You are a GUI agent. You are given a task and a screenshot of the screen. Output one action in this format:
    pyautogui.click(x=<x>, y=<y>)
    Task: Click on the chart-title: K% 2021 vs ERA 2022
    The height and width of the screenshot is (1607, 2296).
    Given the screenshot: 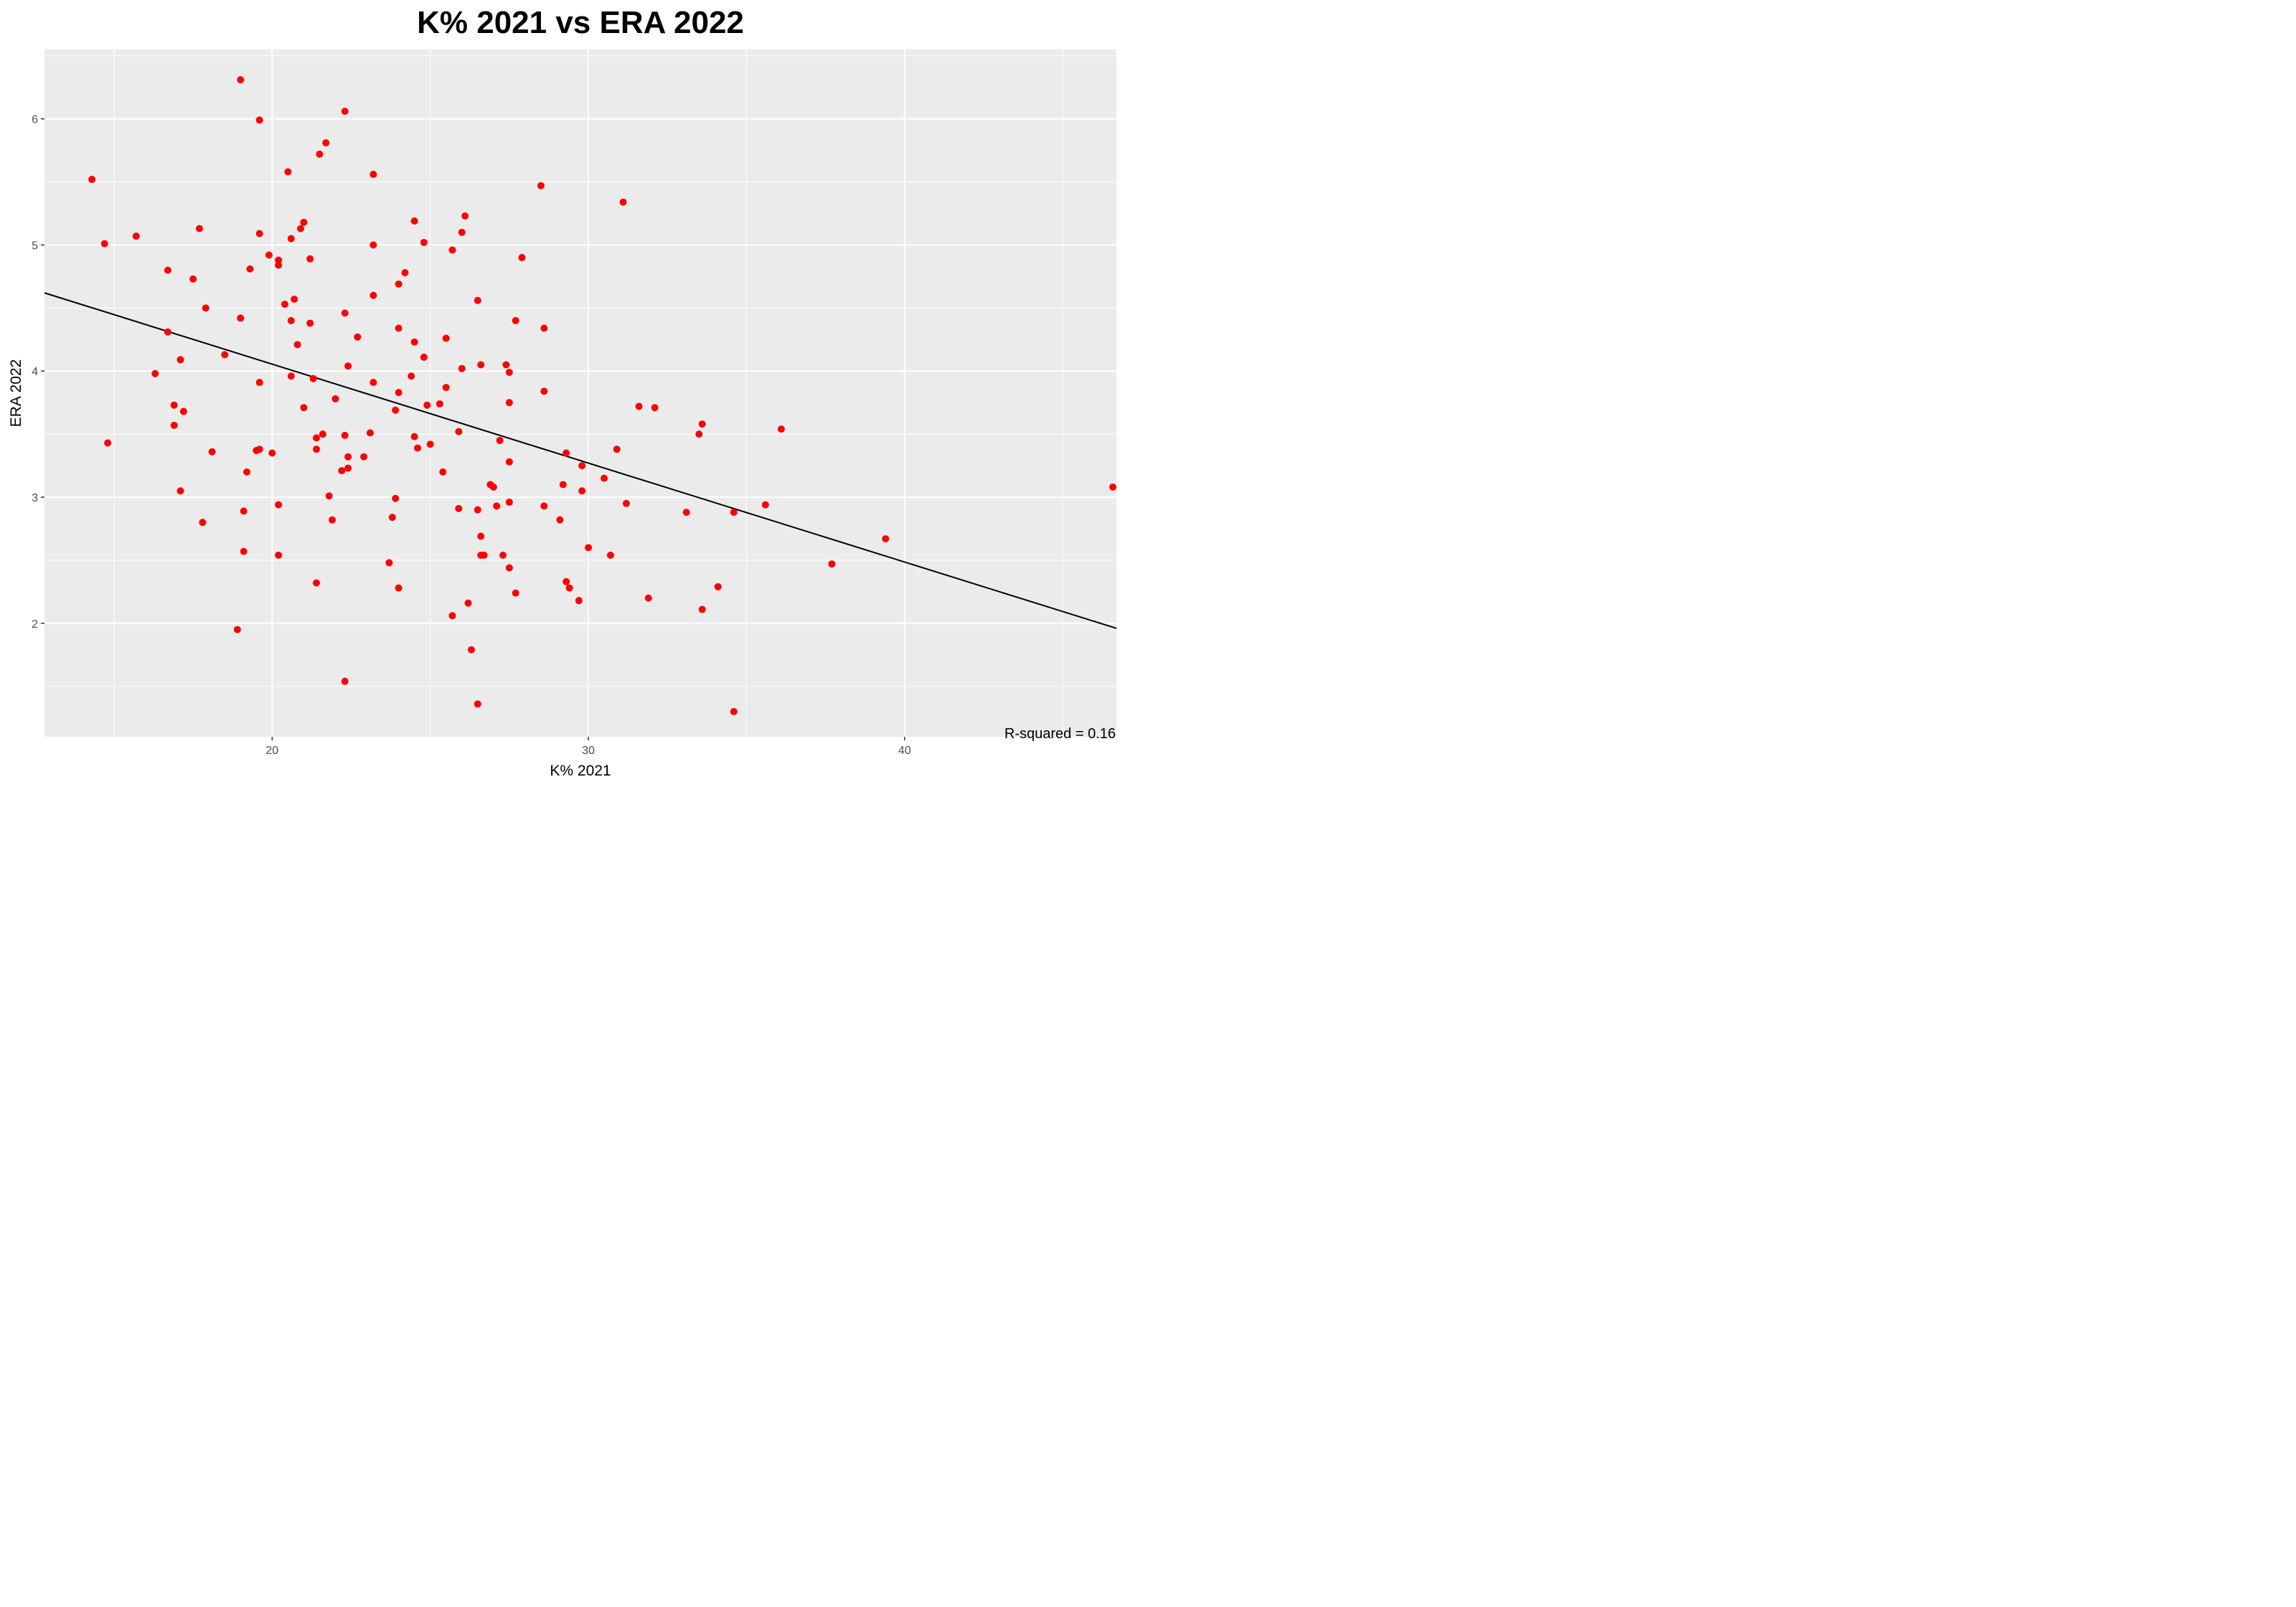 What is the action you would take?
    pyautogui.click(x=581, y=22)
    